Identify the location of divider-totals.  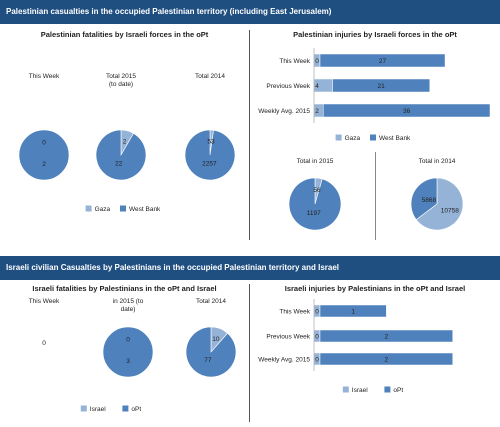
(375, 196).